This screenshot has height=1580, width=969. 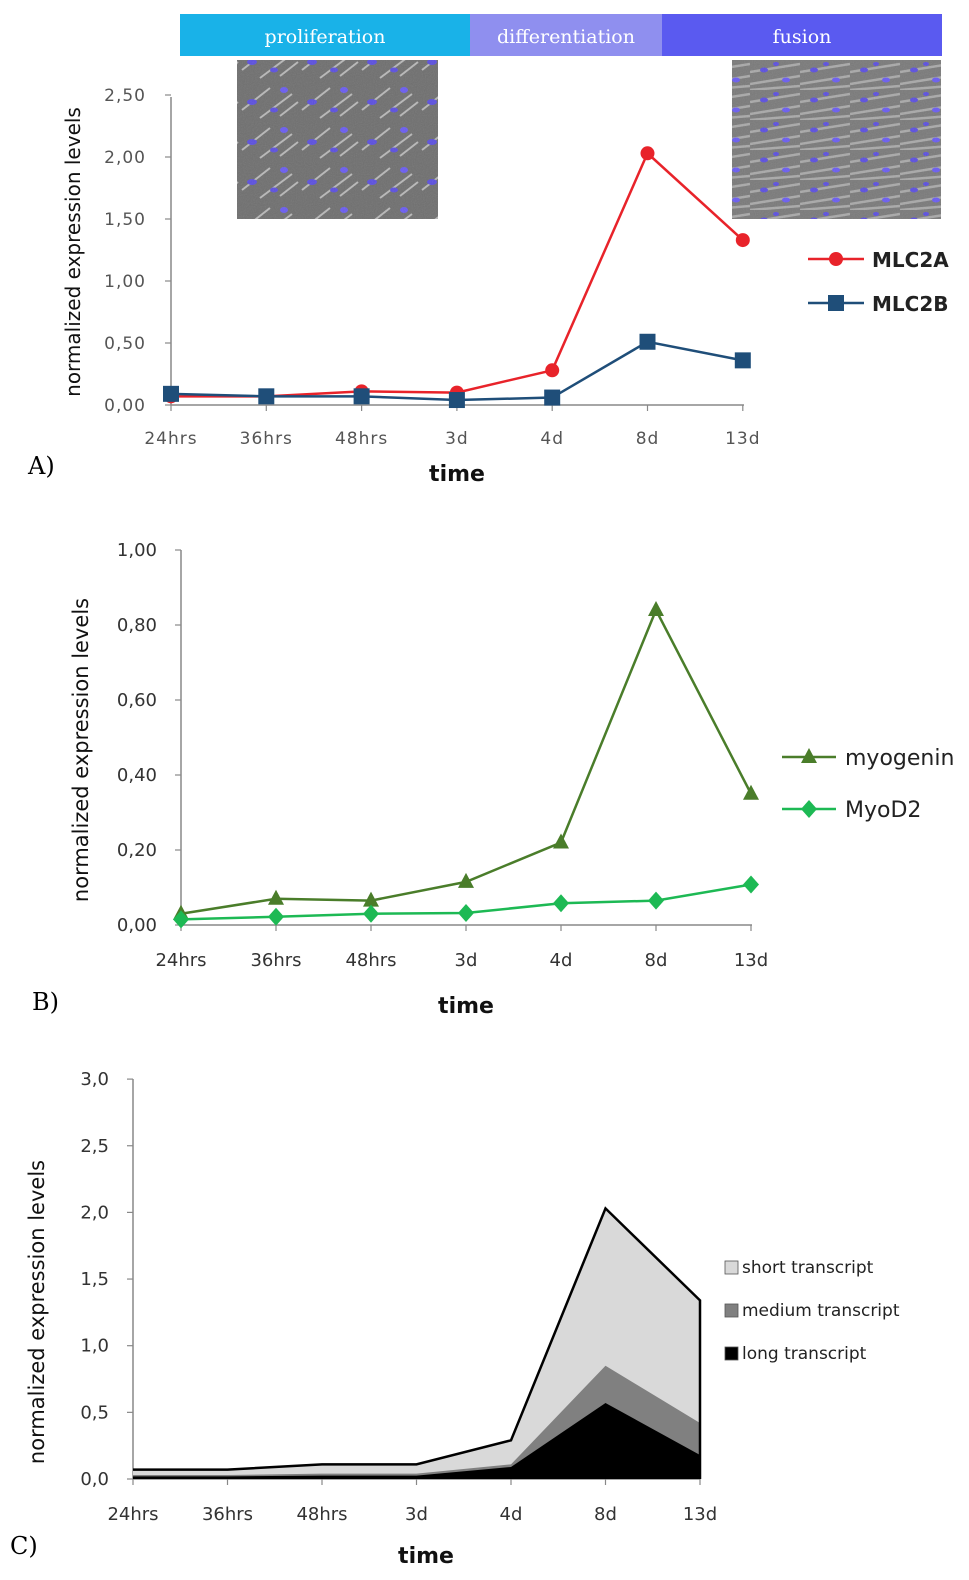 I want to click on x-axis-title-a: time, so click(x=457, y=474).